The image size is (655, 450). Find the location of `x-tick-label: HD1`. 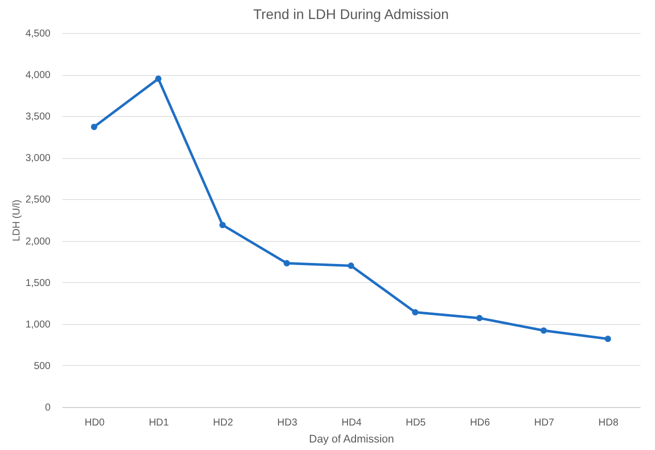

x-tick-label: HD1 is located at coordinates (159, 423).